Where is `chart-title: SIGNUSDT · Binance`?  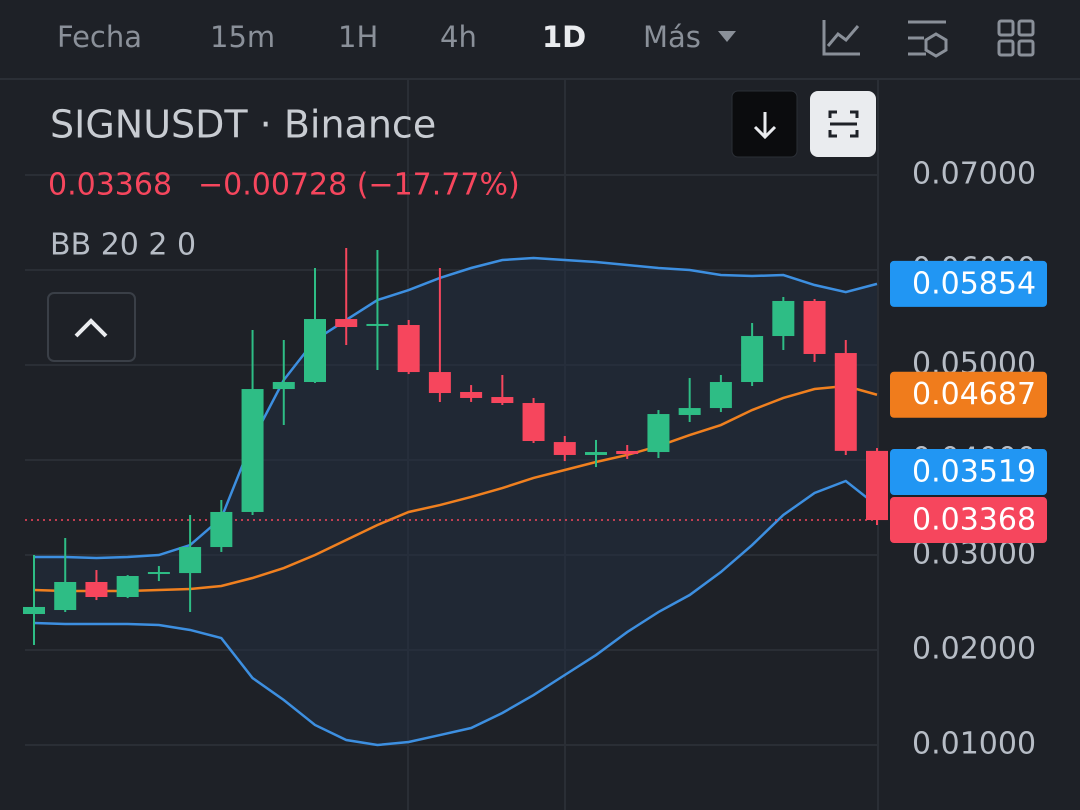
chart-title: SIGNUSDT · Binance is located at coordinates (243, 125).